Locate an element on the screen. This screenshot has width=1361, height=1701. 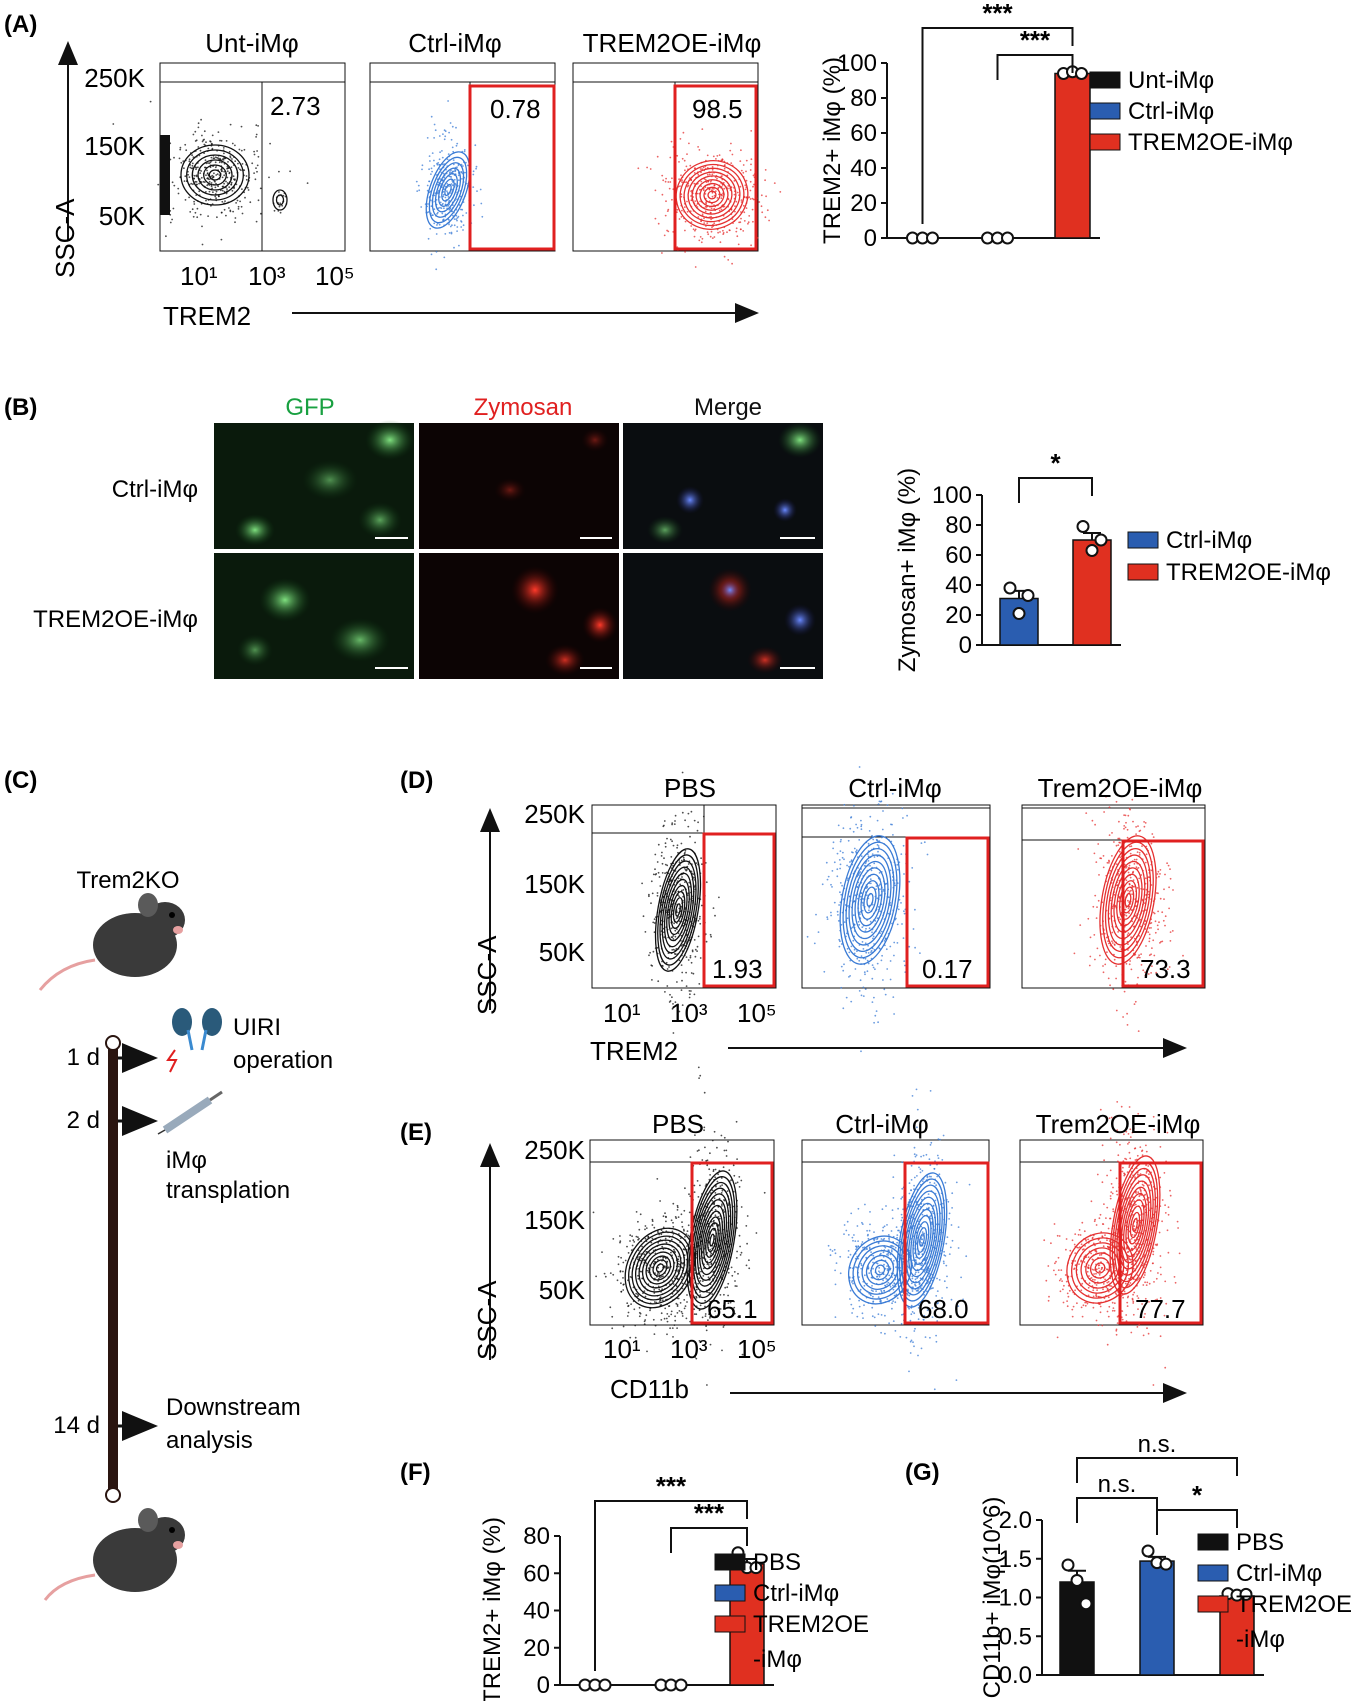
panel-c-step1-text1: UIRI is located at coordinates (257, 1027).